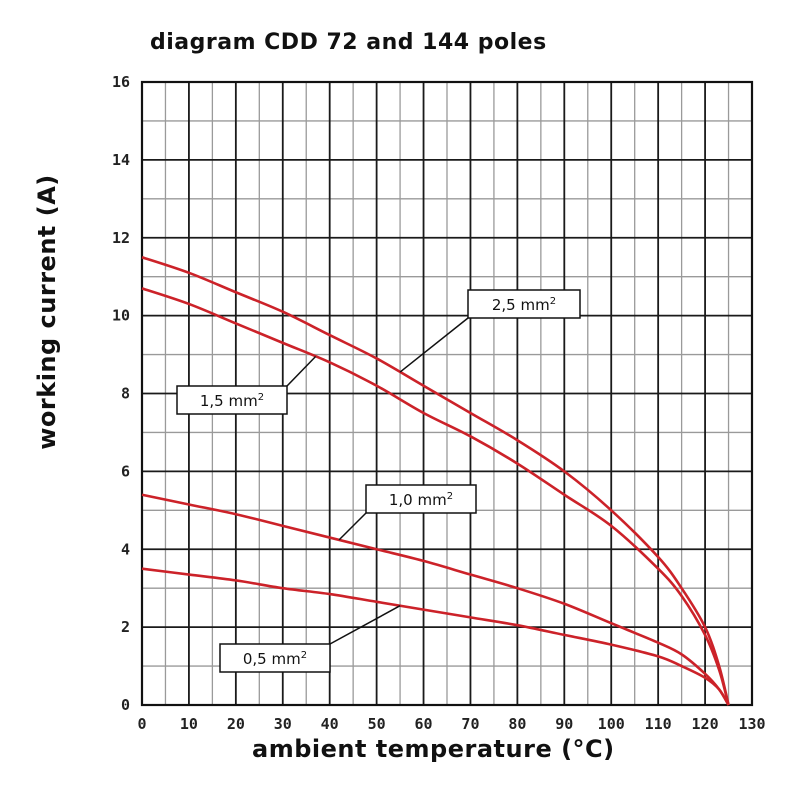 This screenshot has height=800, width=800. What do you see at coordinates (658, 724) in the screenshot?
I see `x-tick-label: 110` at bounding box center [658, 724].